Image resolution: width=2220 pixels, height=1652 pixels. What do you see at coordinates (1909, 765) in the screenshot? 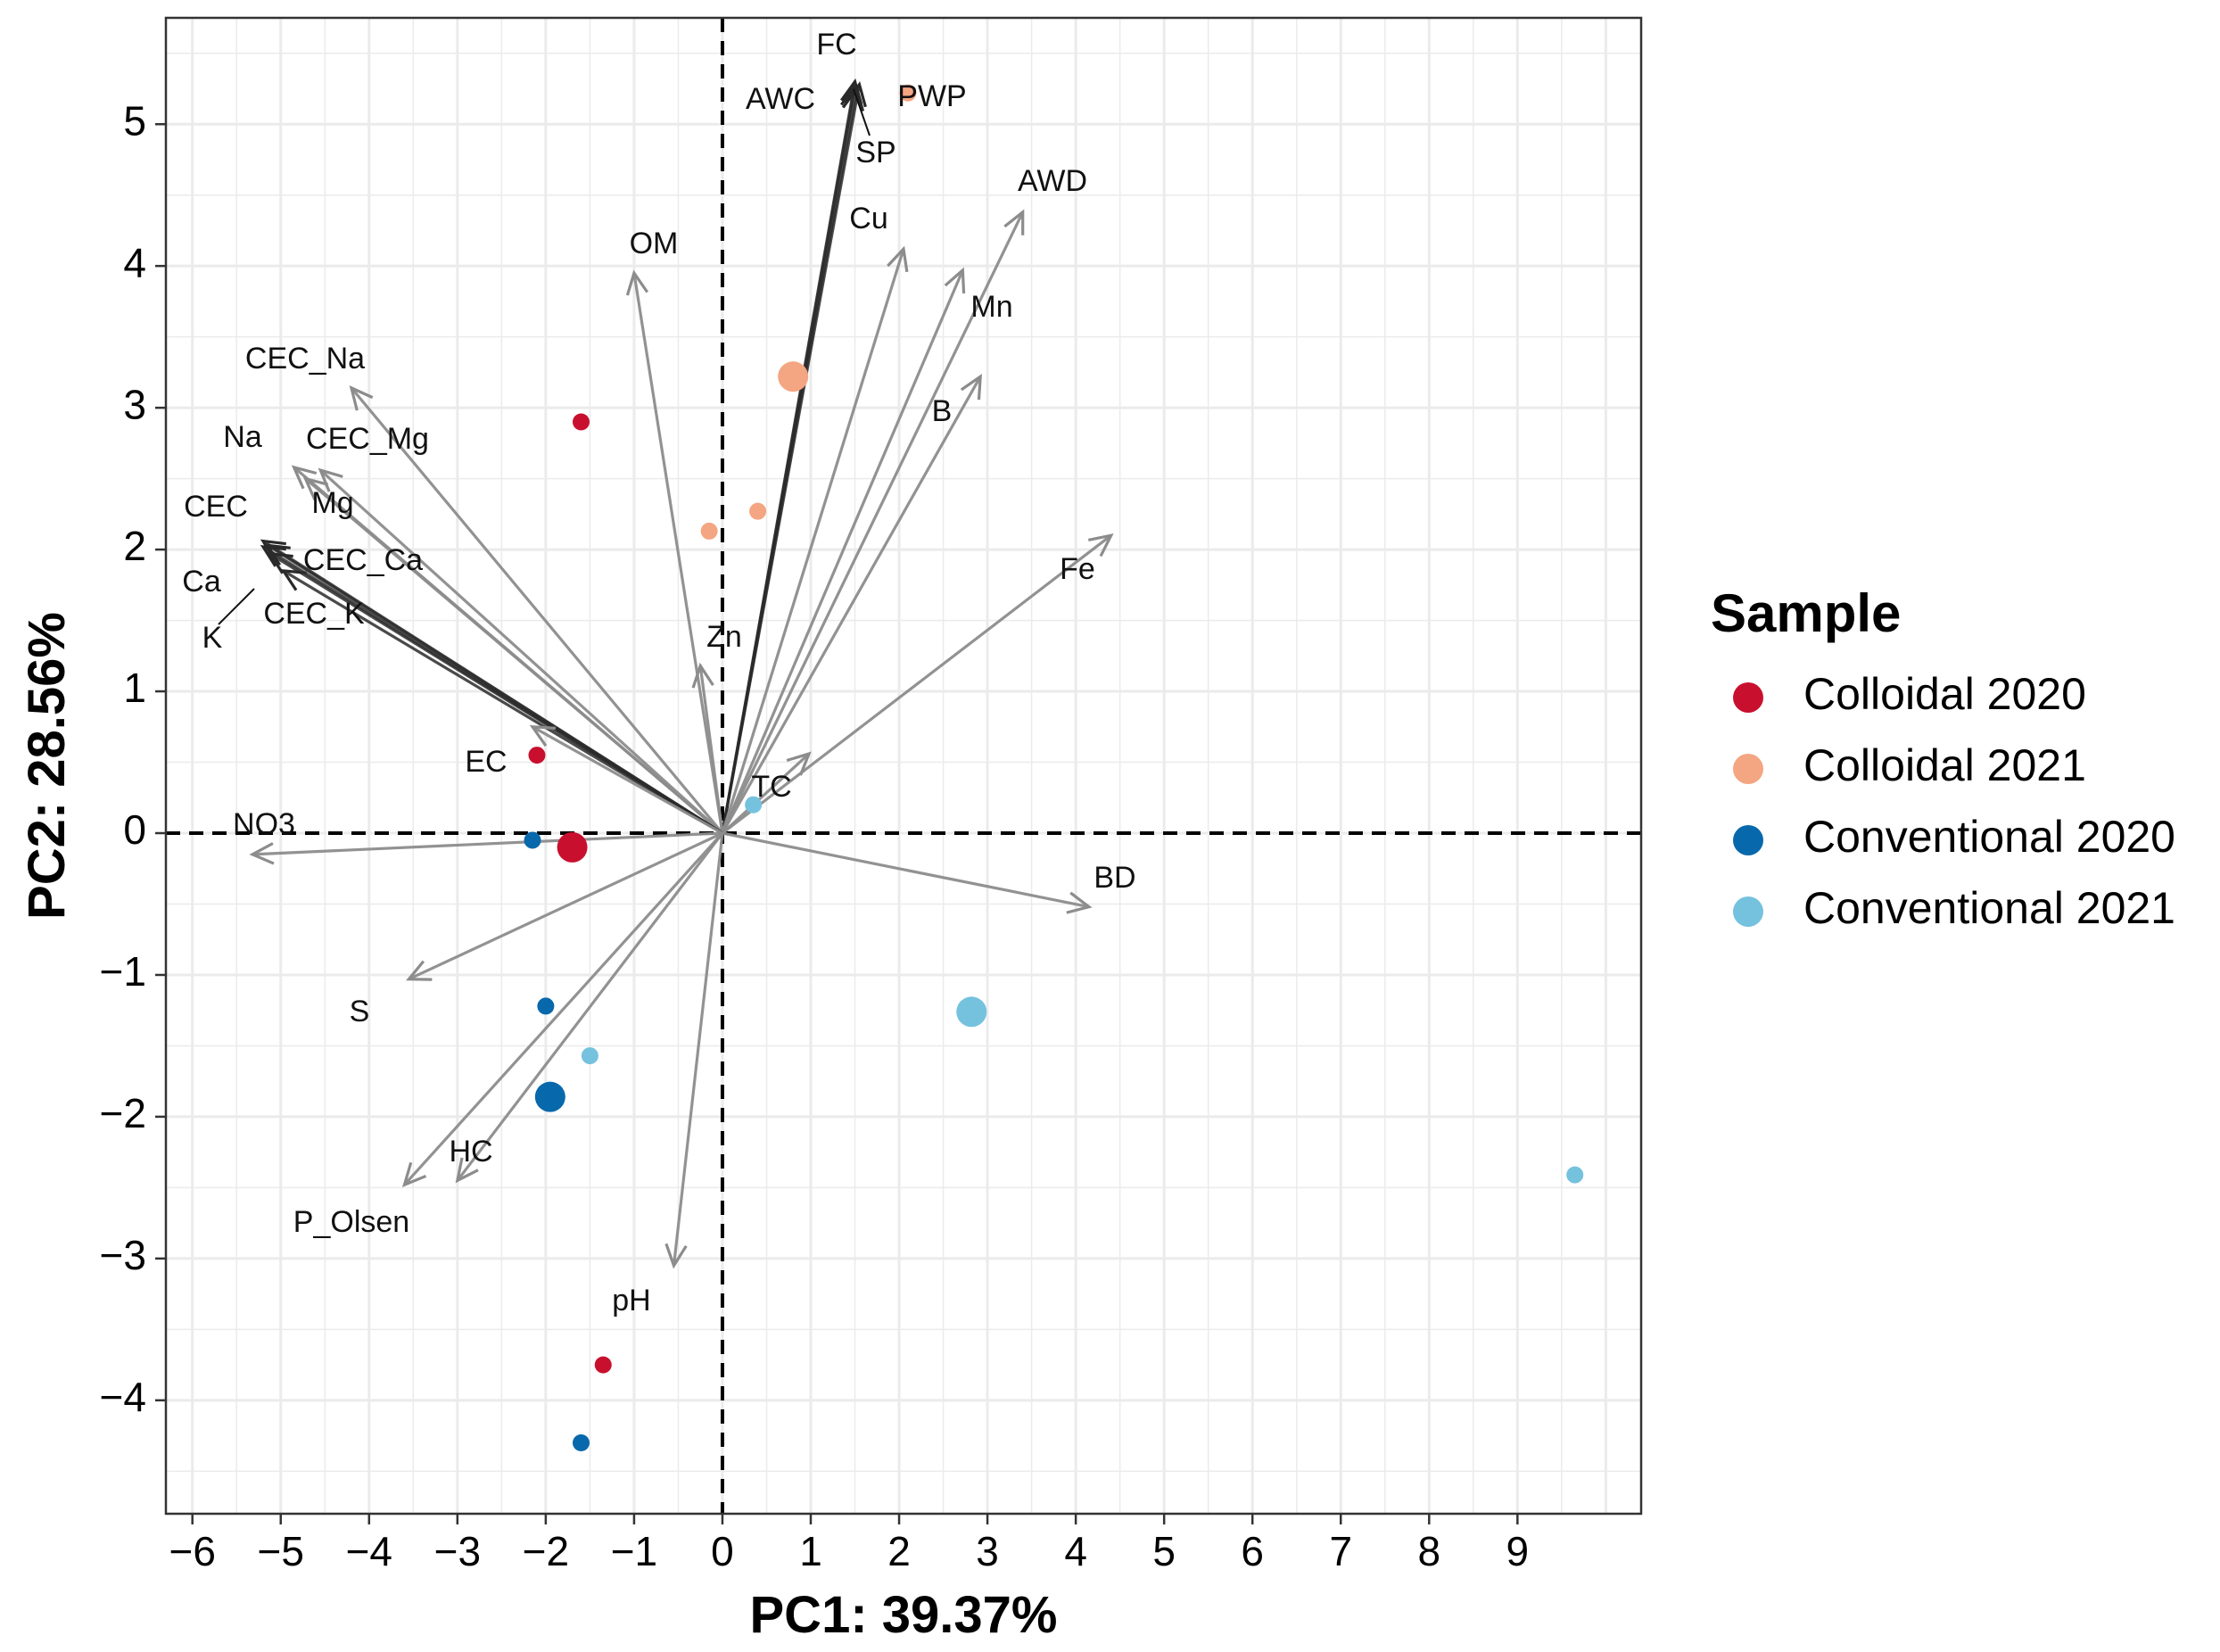
I see `legend-item: Colloidal 2021` at bounding box center [1909, 765].